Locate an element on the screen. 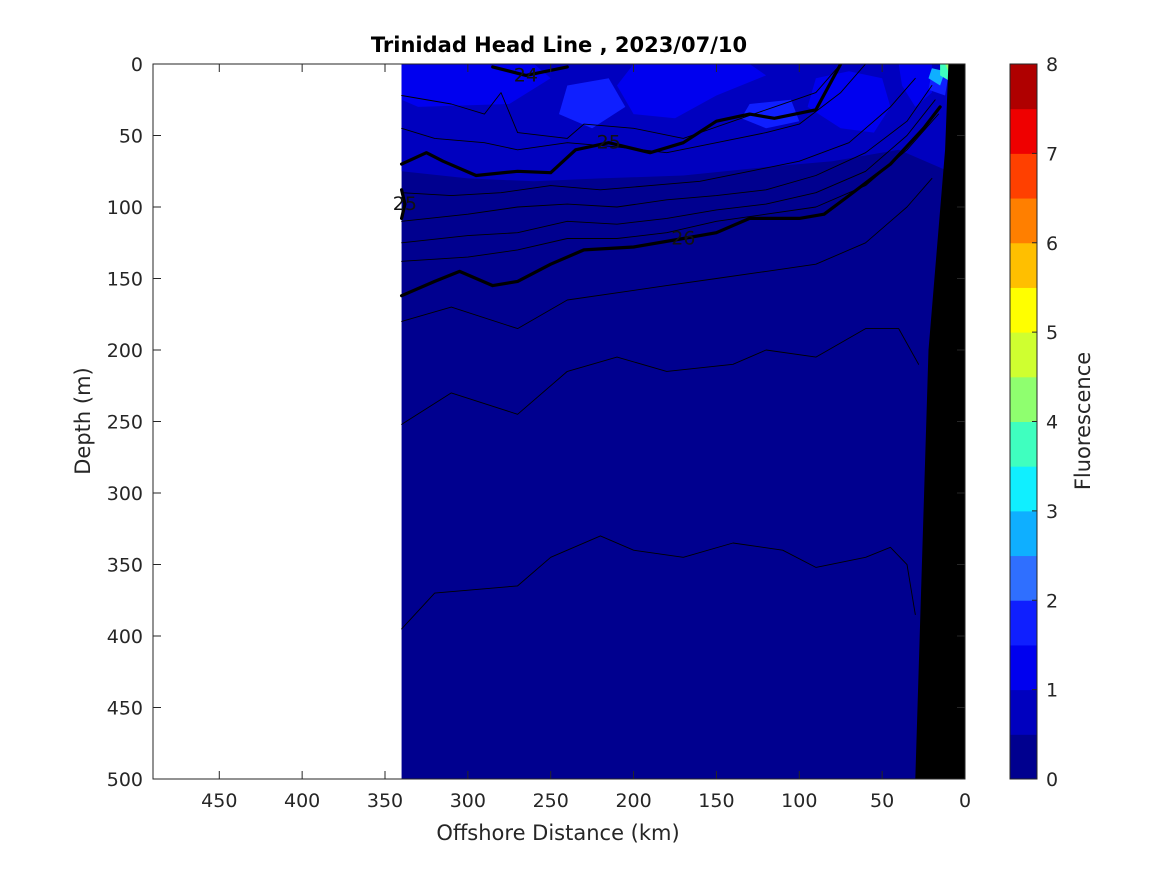  colorbar-tick-label: 2 is located at coordinates (1052, 601).